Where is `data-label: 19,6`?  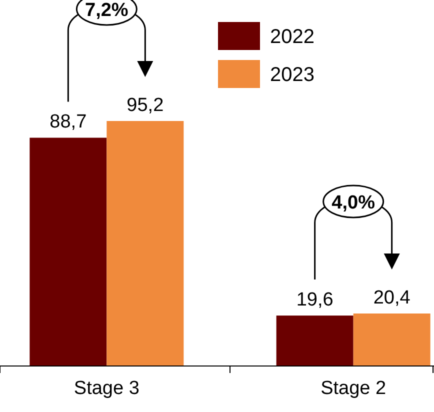 data-label: 19,6 is located at coordinates (315, 300).